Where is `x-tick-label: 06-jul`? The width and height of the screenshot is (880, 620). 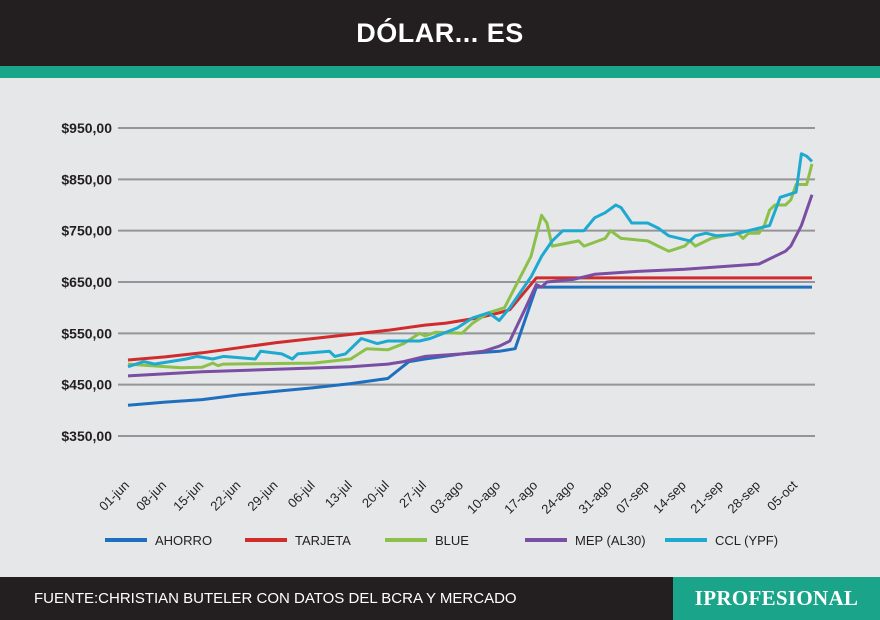 x-tick-label: 06-jul is located at coordinates (301, 493).